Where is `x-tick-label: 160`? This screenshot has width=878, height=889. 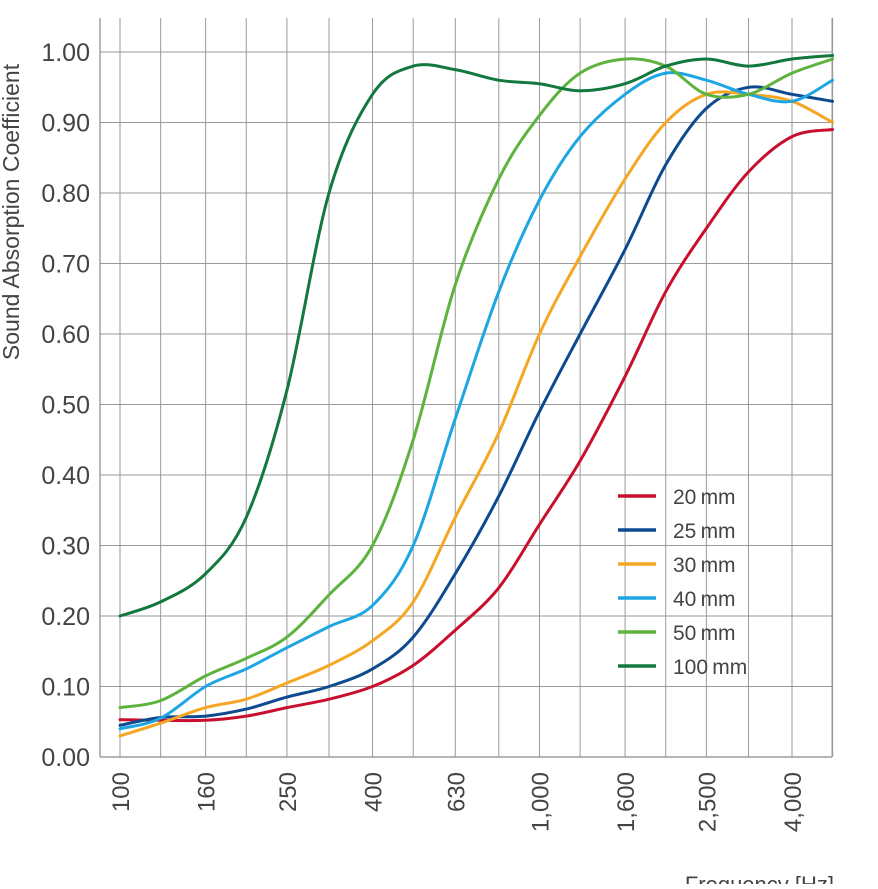 x-tick-label: 160 is located at coordinates (207, 792).